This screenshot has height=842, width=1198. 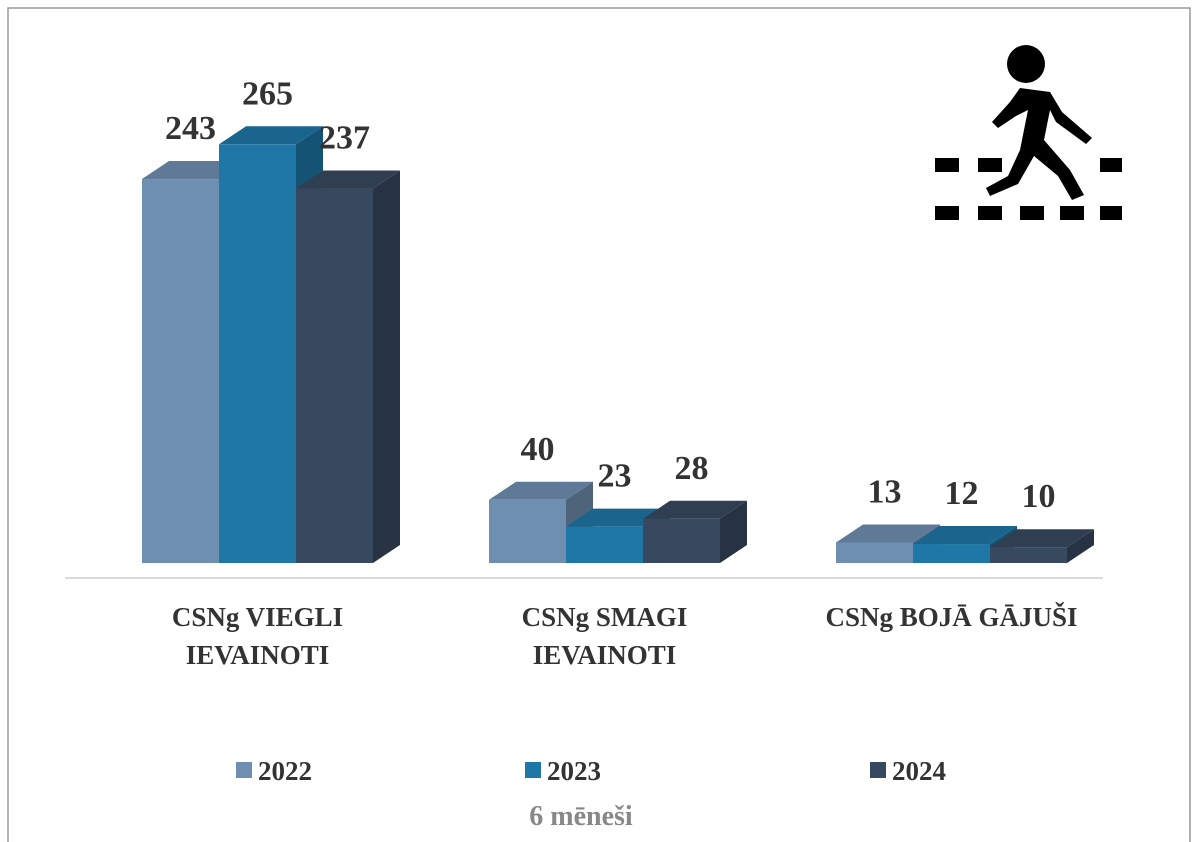 I want to click on value-label: 13, so click(x=885, y=491).